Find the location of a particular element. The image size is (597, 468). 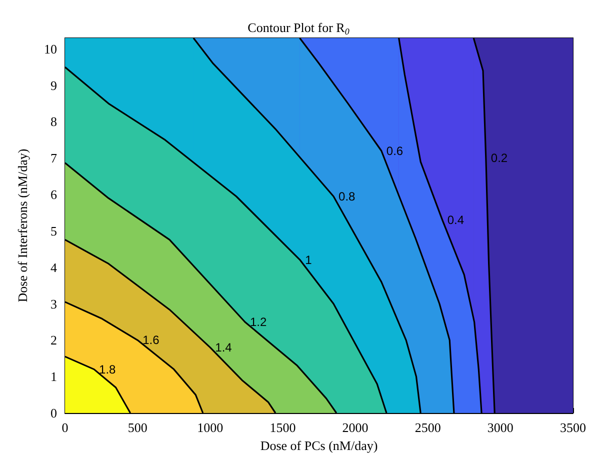

series-label: 1.8 is located at coordinates (107, 369).